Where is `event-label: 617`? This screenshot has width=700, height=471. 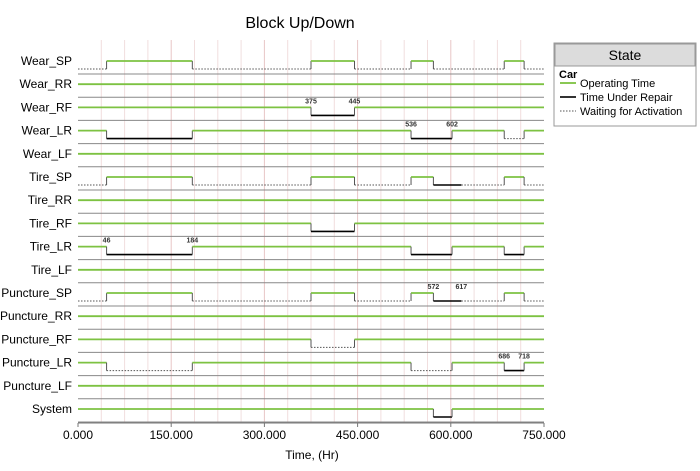
event-label: 617 is located at coordinates (462, 287).